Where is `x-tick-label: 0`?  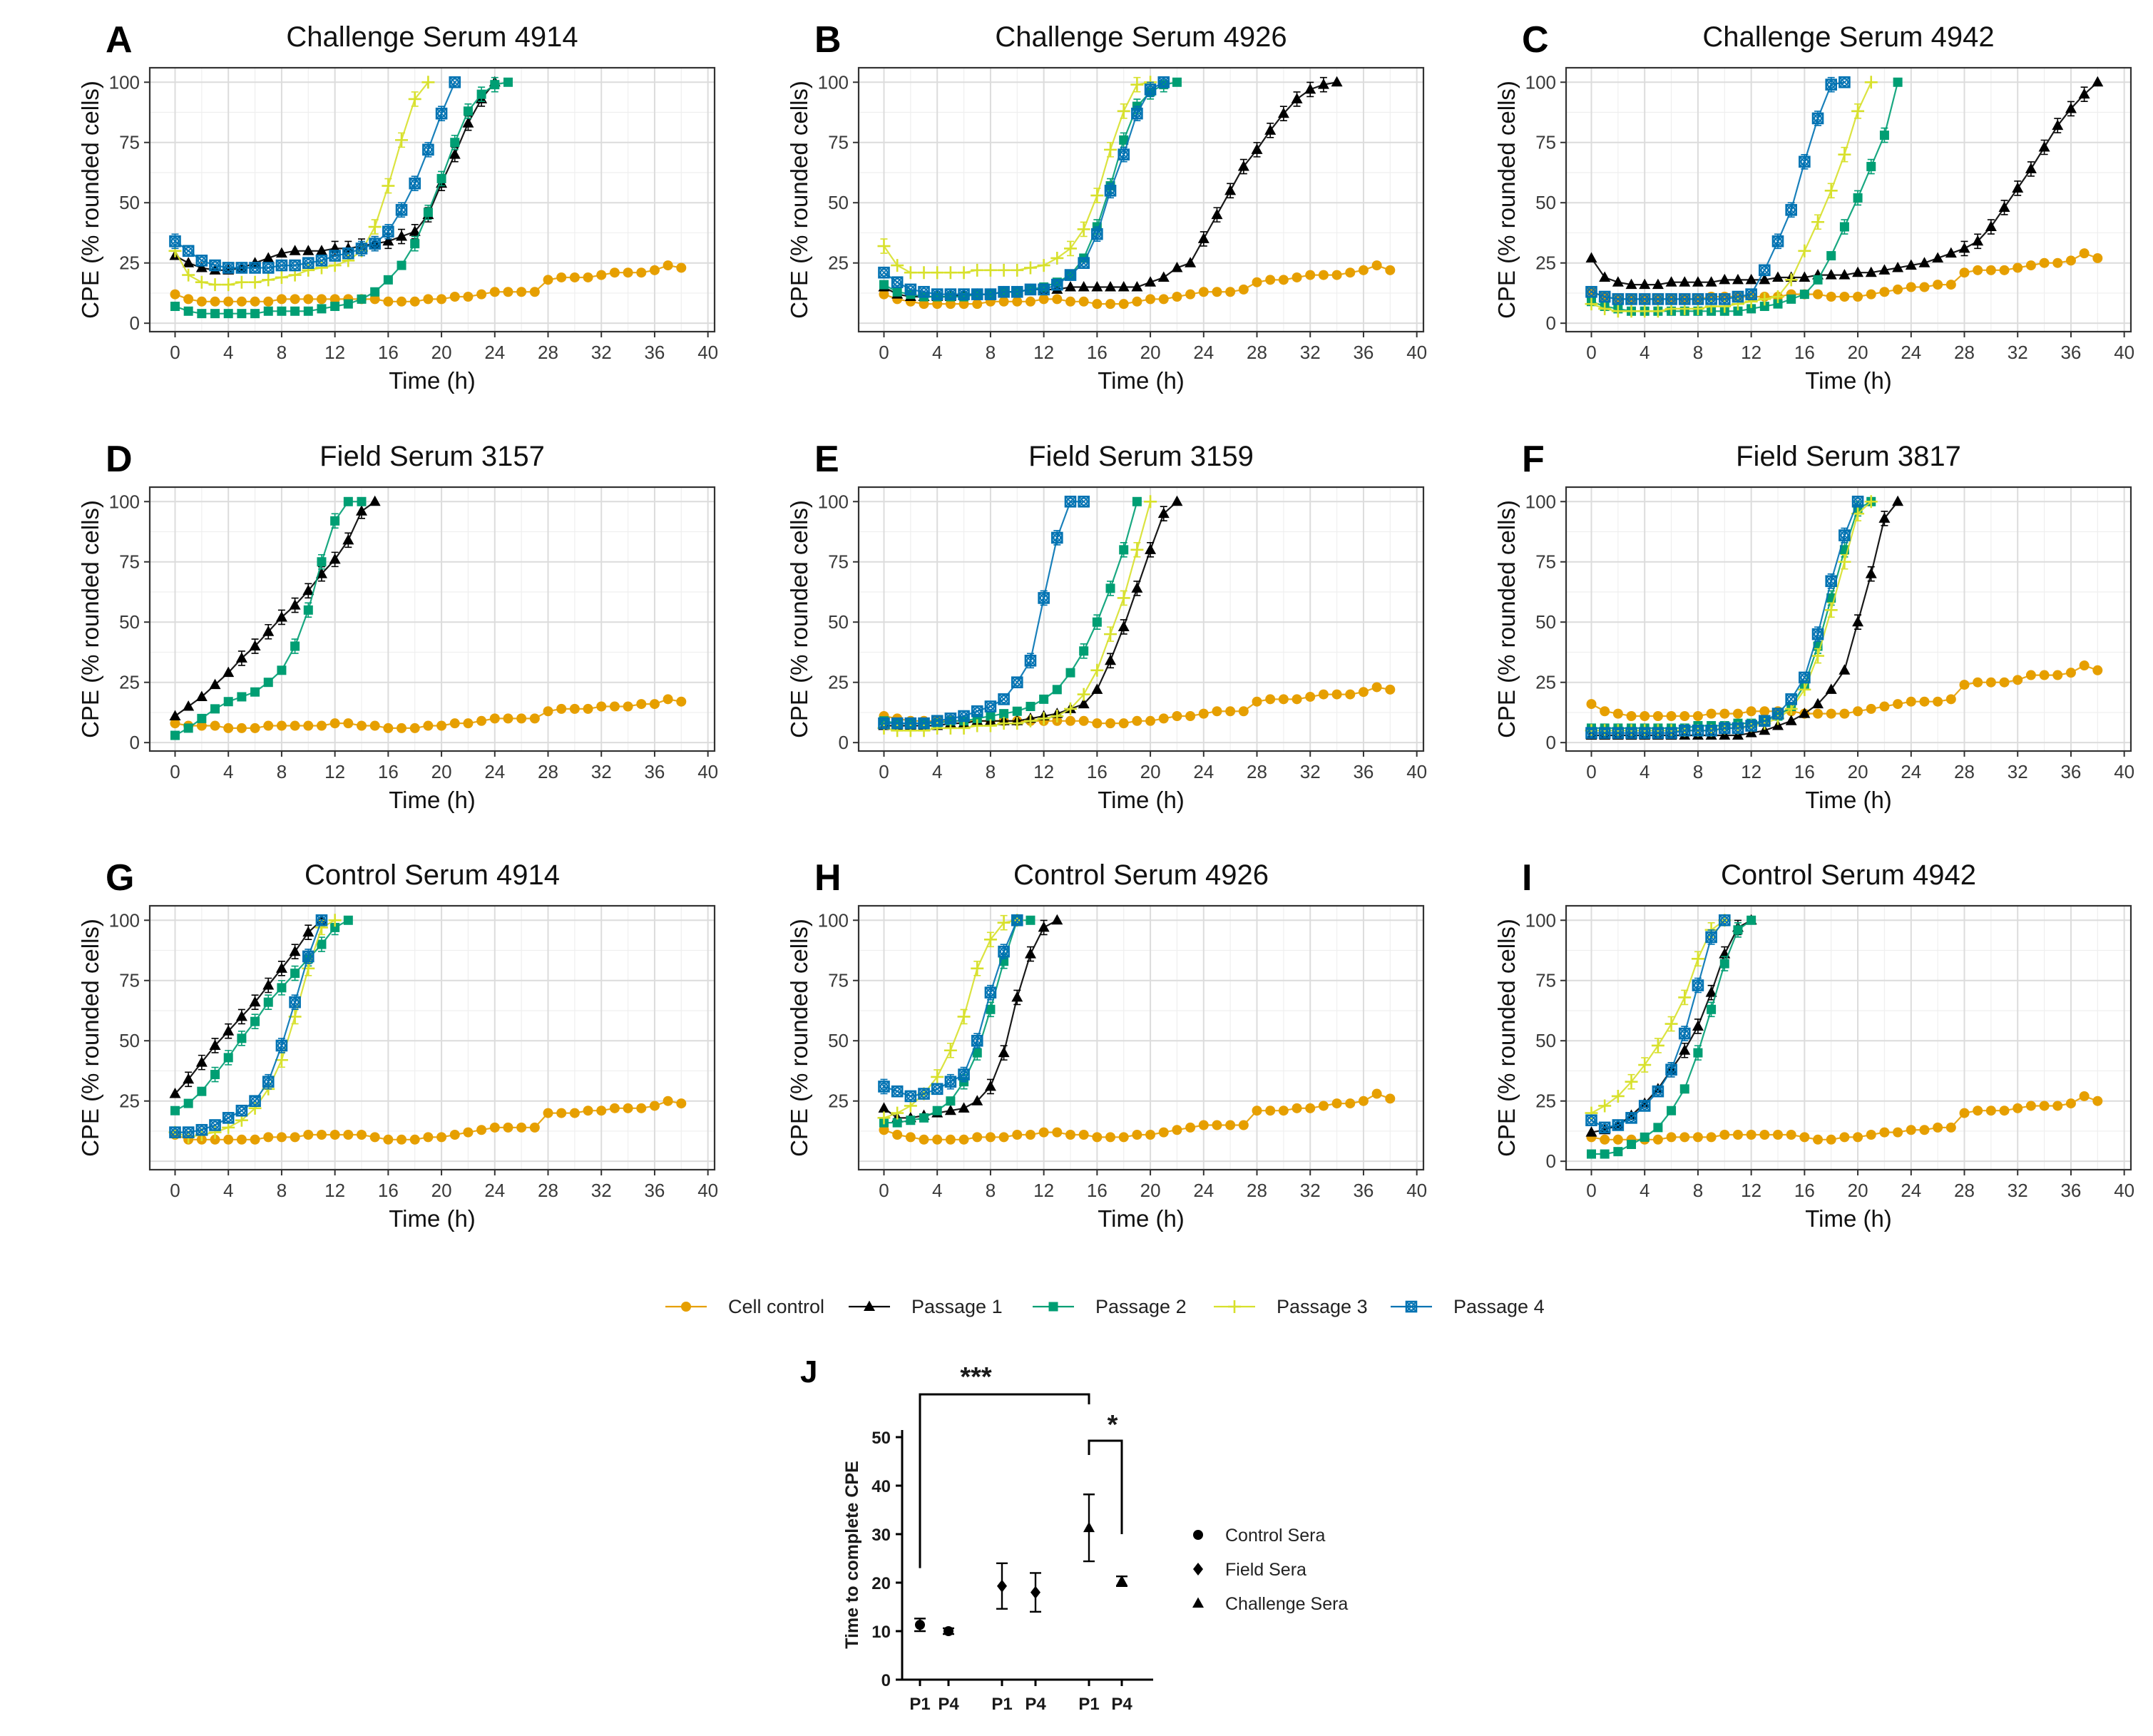 x-tick-label: 0 is located at coordinates (175, 1190).